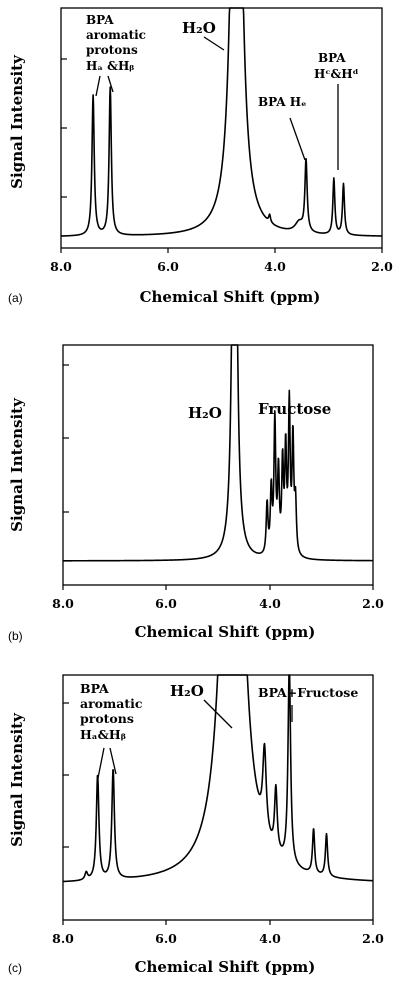 This screenshot has width=400, height=985. What do you see at coordinates (166, 938) in the screenshot?
I see `panel-c-xtick-label: 6.0` at bounding box center [166, 938].